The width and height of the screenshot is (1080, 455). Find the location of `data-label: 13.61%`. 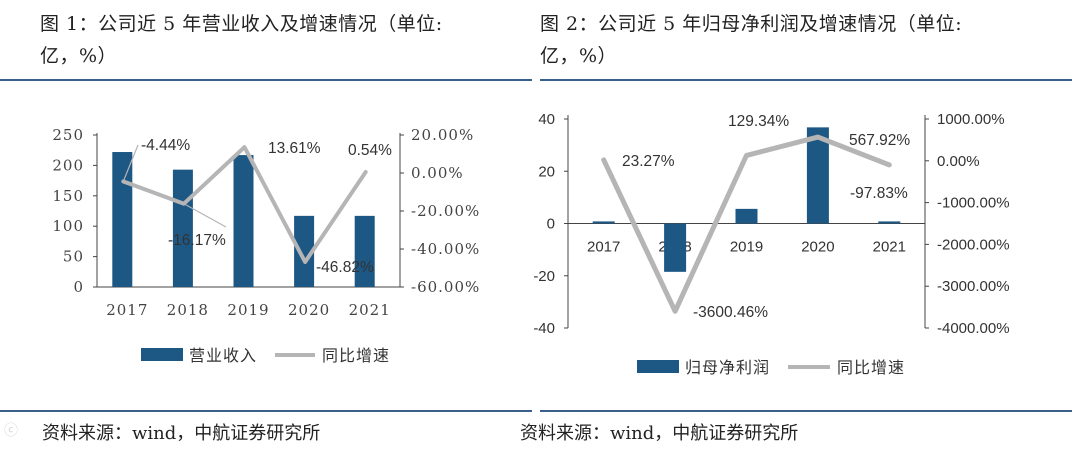

data-label: 13.61% is located at coordinates (294, 148).